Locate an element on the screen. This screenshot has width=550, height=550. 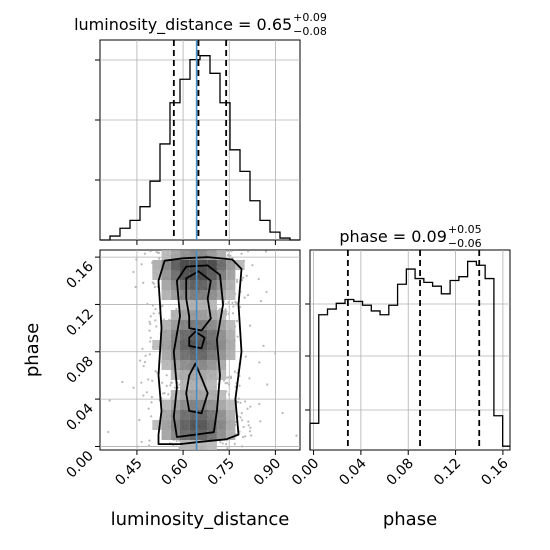
ld-marginal-ticks is located at coordinates (185, 152).